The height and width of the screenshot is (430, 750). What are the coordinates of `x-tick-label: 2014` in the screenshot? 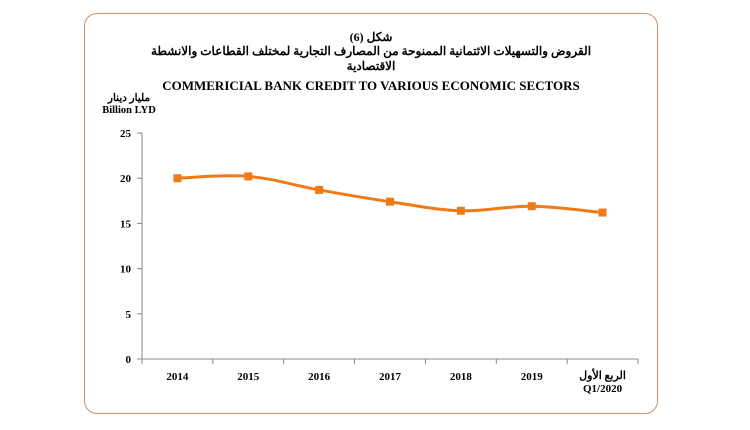 It's located at (177, 377).